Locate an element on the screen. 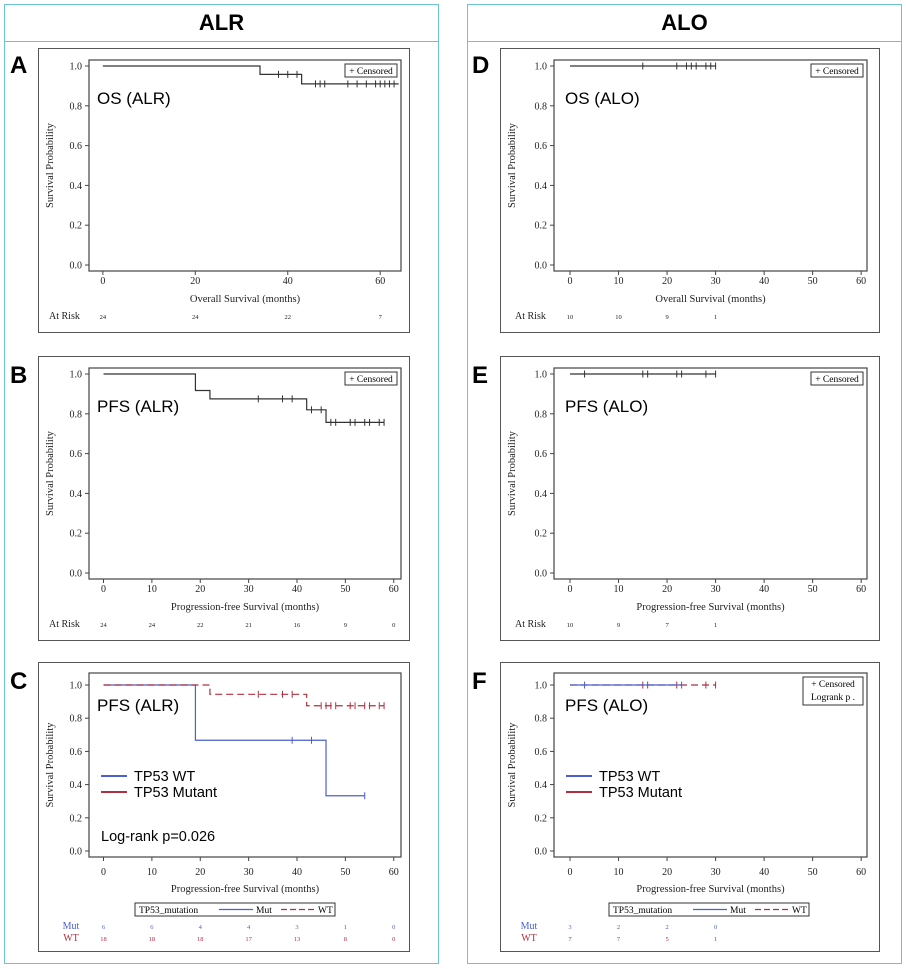 This screenshot has height=969, width=906. x-axis-label: Overall Survival (months) is located at coordinates (245, 299).